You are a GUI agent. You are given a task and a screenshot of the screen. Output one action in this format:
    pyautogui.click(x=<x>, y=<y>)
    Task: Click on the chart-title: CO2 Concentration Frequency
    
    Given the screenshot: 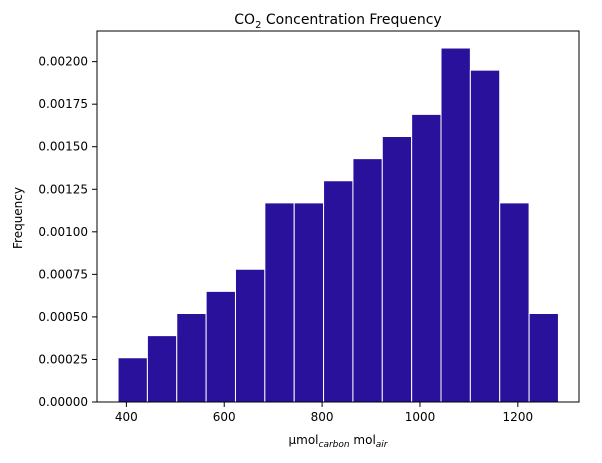 What is the action you would take?
    pyautogui.click(x=337, y=21)
    